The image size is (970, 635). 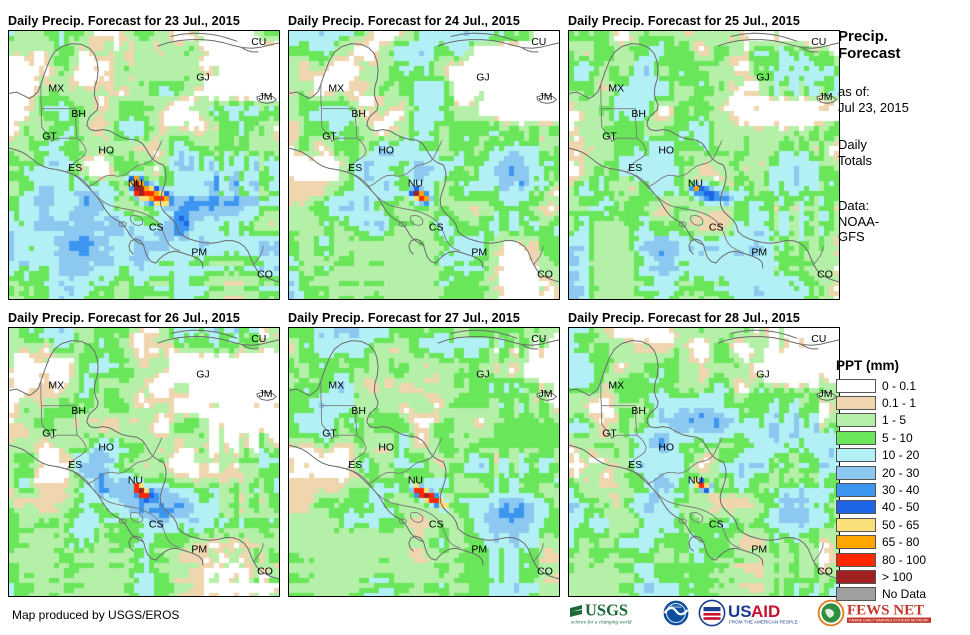 What do you see at coordinates (901, 420) in the screenshot?
I see `legend-item: 1 - 5` at bounding box center [901, 420].